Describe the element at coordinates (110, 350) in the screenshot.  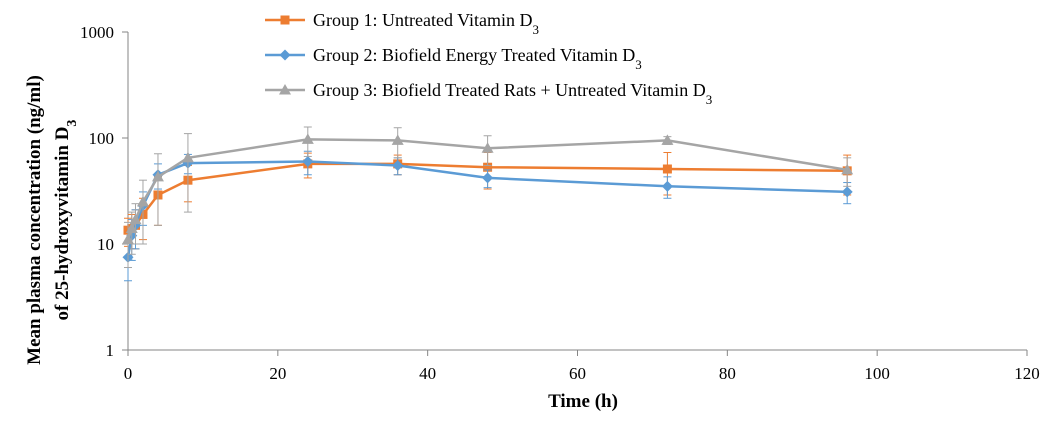
I see `y-tick-label: 1` at that location.